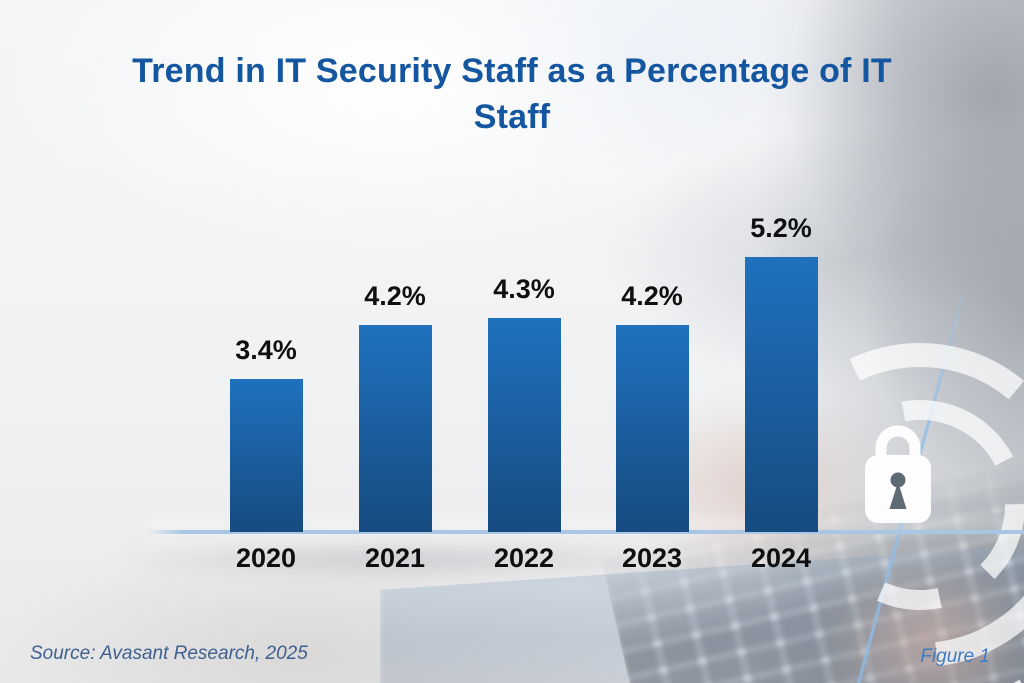  What do you see at coordinates (586, 532) in the screenshot?
I see `x-axis-line` at bounding box center [586, 532].